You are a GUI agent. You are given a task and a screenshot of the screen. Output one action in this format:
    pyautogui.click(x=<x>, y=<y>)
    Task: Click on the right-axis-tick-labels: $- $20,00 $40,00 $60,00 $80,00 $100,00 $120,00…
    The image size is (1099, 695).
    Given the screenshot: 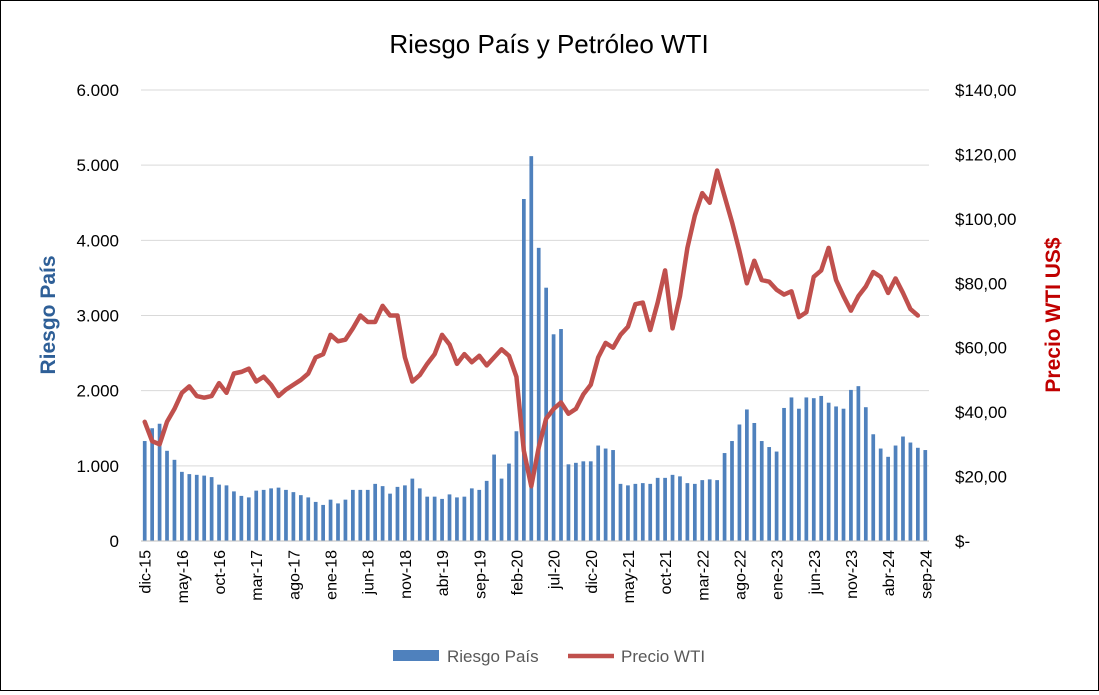 What is the action you would take?
    pyautogui.click(x=985, y=316)
    